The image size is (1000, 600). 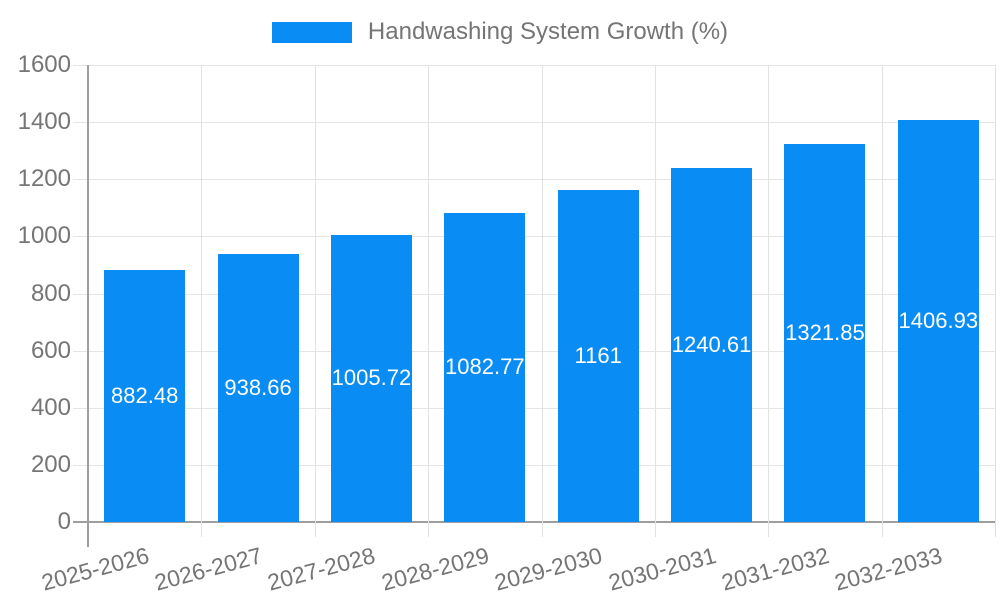 I want to click on y-tick-label: 1400, so click(x=44, y=122).